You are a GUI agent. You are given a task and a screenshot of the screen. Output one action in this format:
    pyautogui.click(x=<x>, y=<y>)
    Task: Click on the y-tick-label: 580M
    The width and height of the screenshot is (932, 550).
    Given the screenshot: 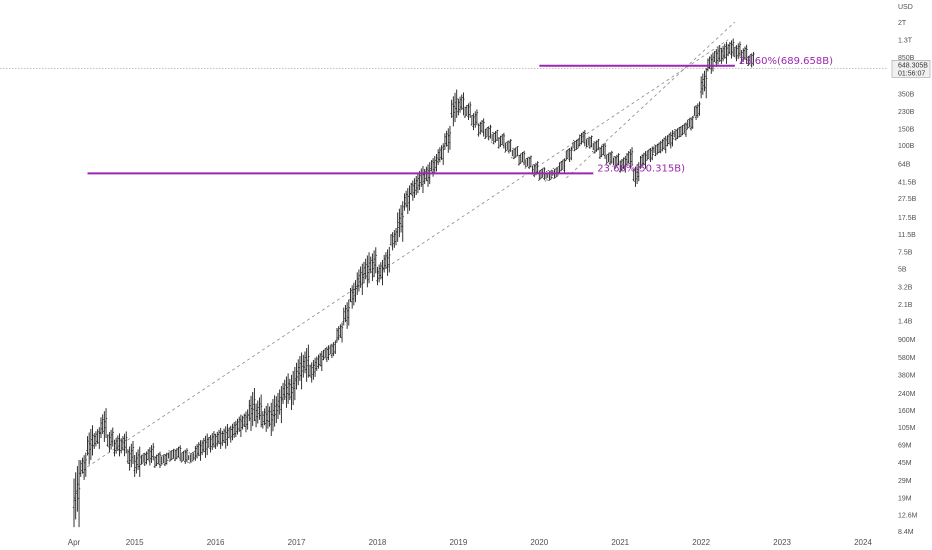 What is the action you would take?
    pyautogui.click(x=907, y=358)
    